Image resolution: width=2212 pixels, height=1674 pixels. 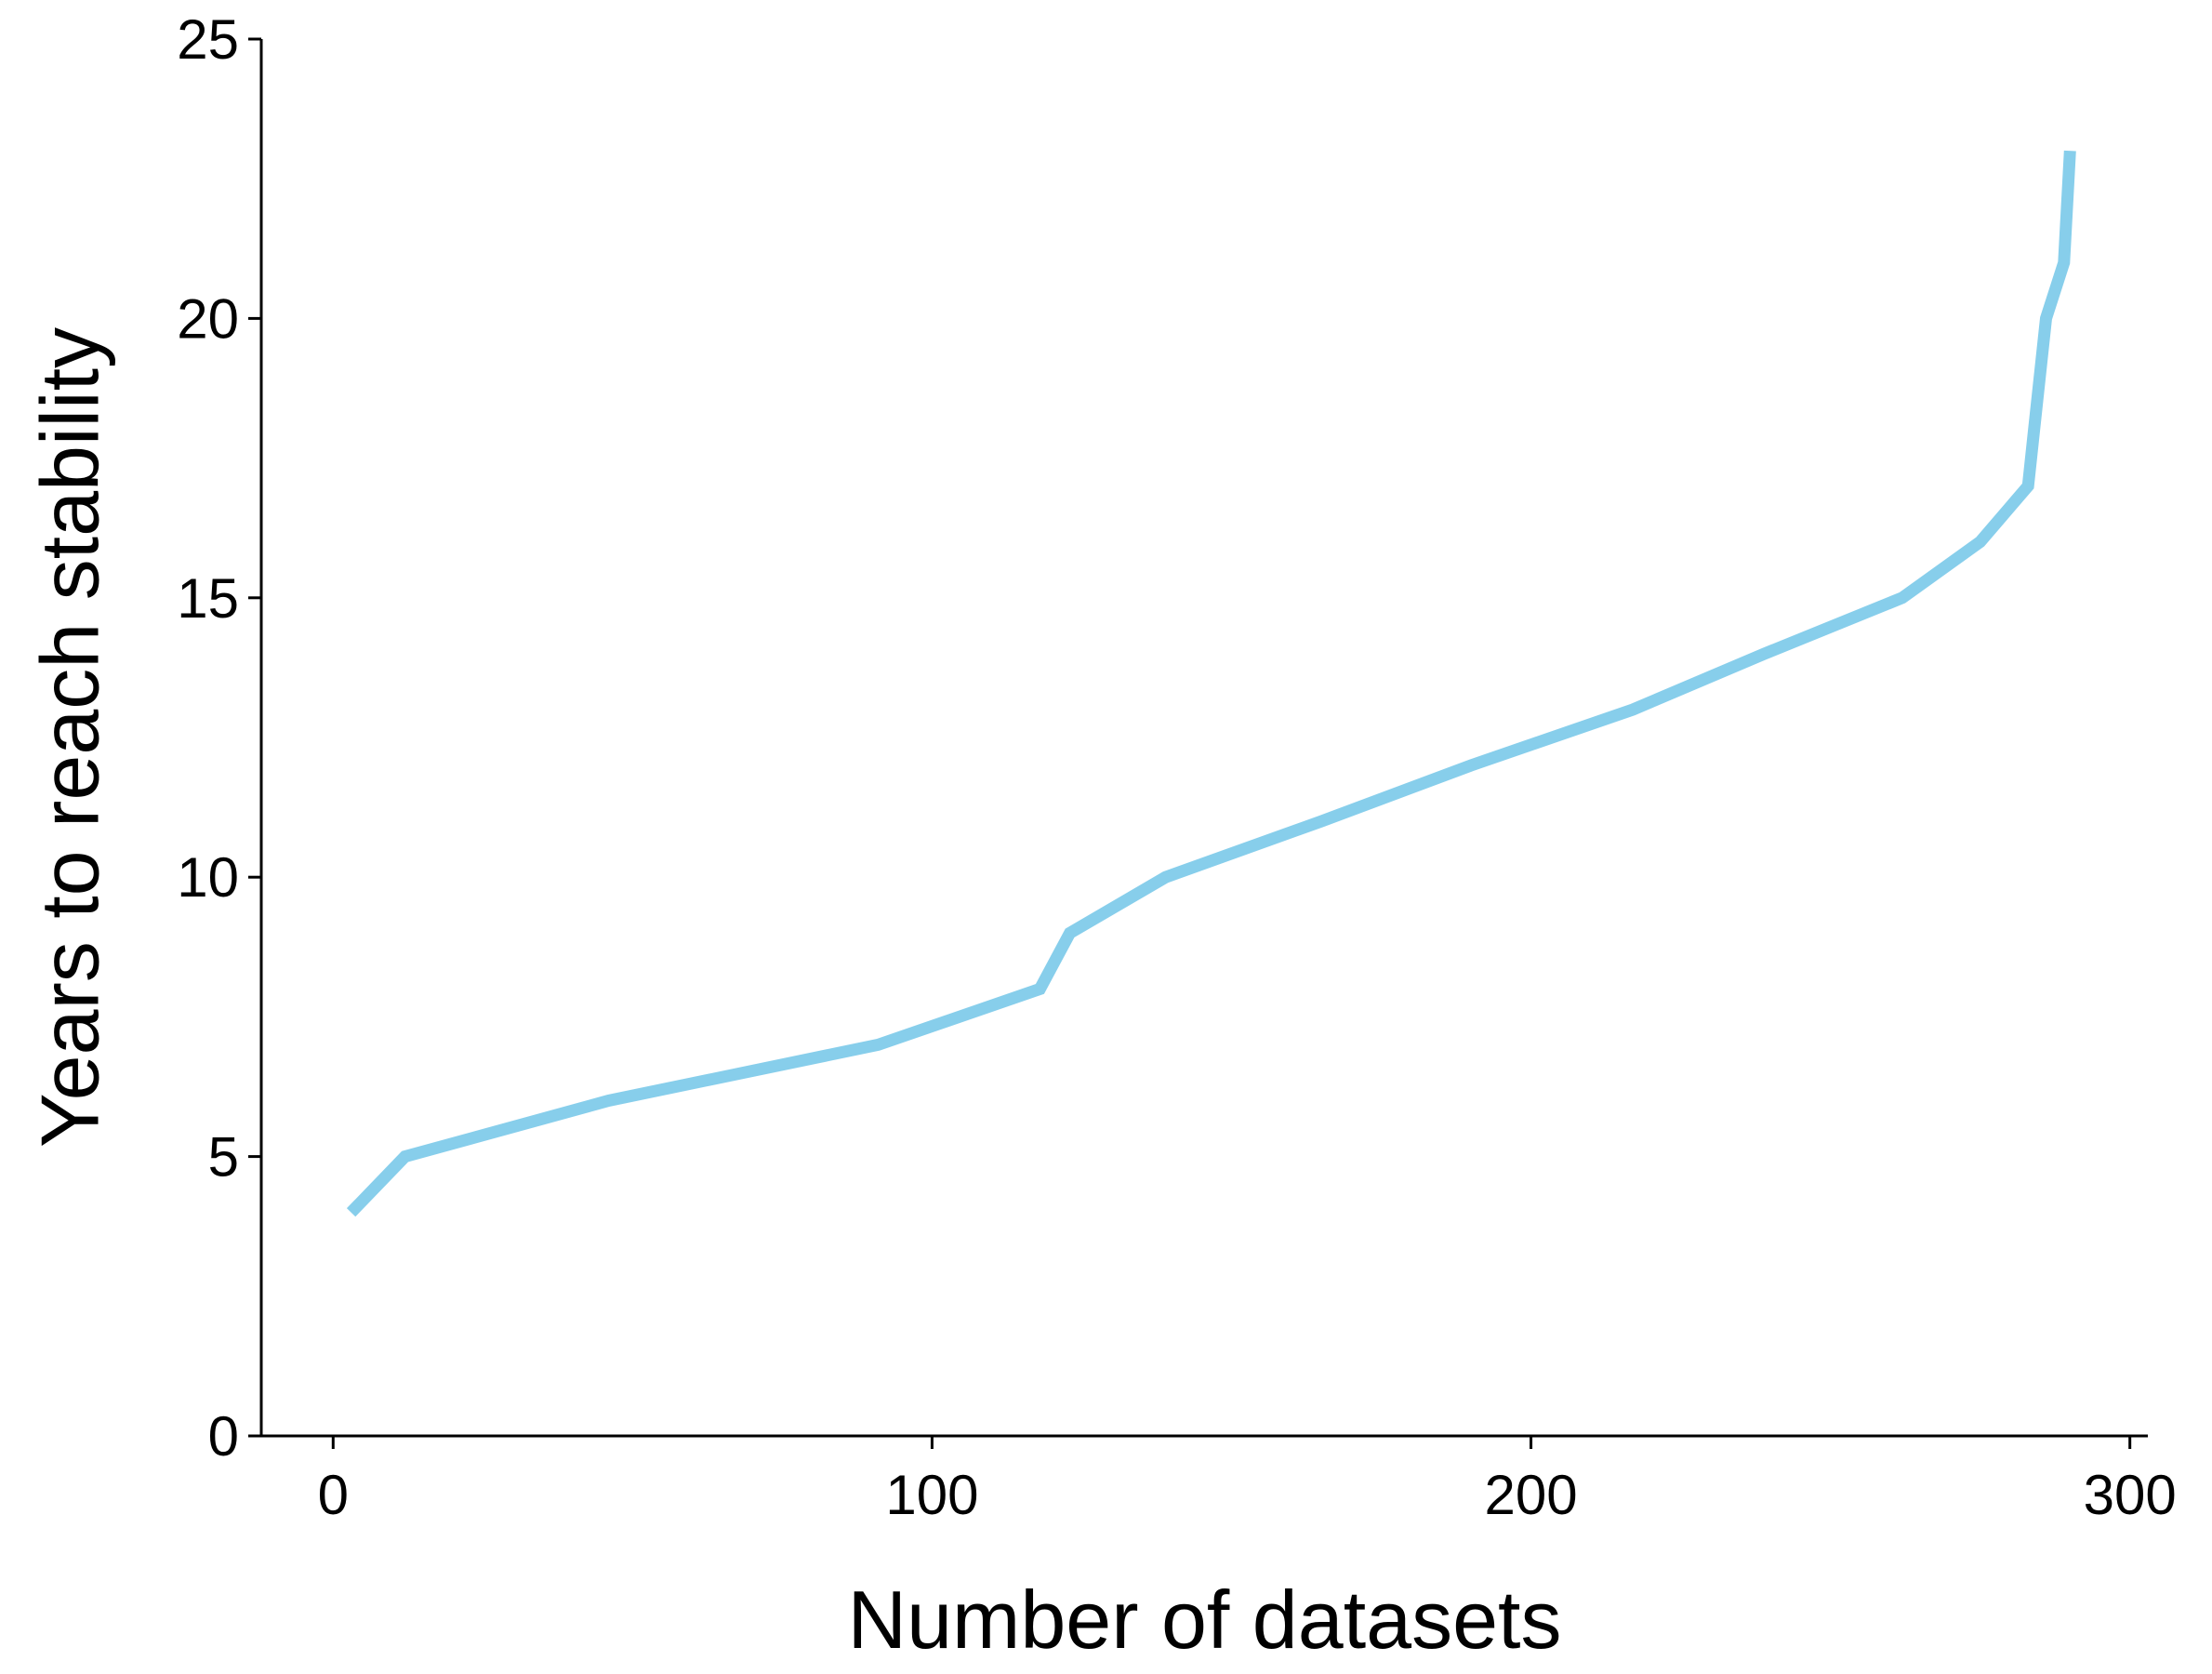 I want to click on y-tick-label: 20, so click(x=208, y=318).